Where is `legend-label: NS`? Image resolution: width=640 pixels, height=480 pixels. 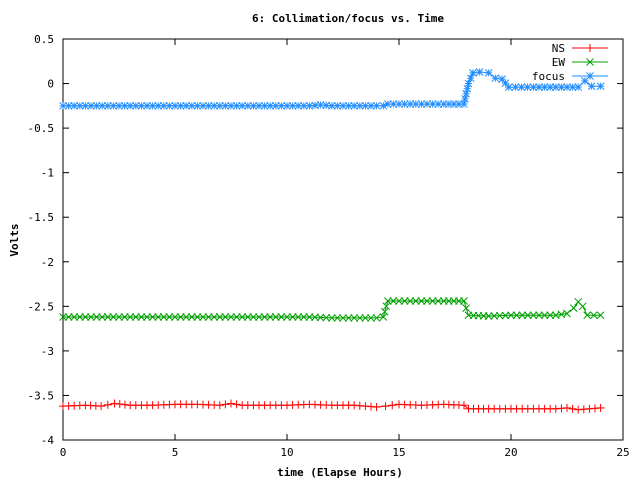
legend-label: NS is located at coordinates (558, 48).